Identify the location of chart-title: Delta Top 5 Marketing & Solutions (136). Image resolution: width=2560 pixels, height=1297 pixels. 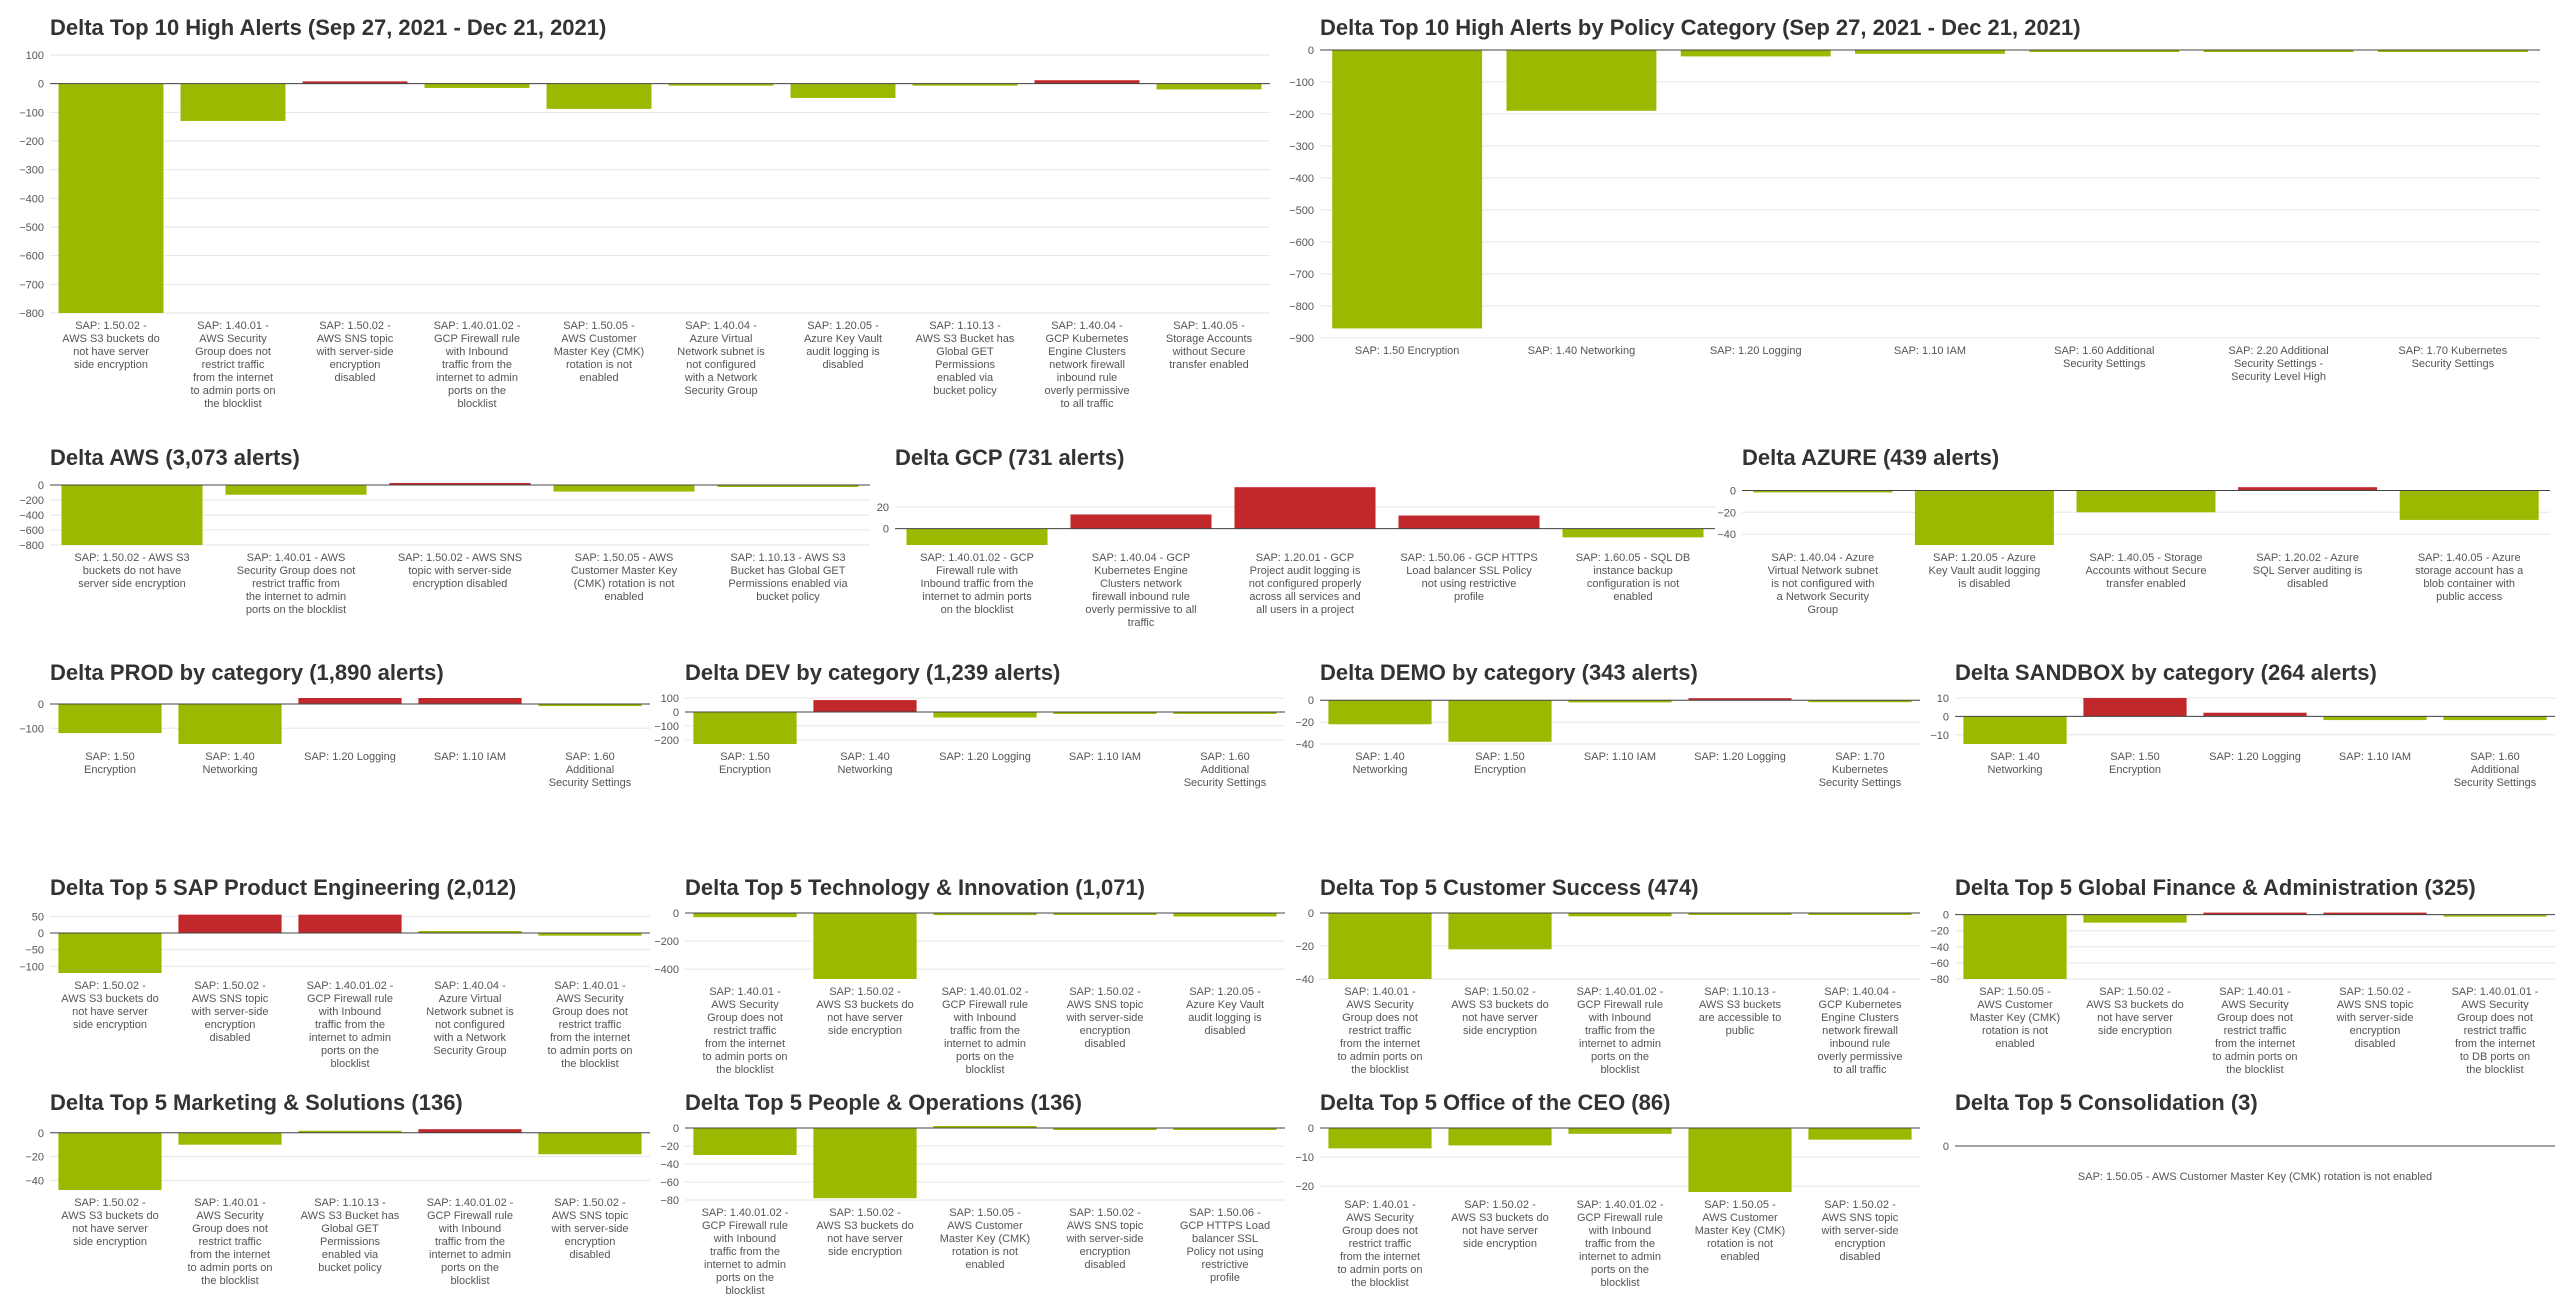
(256, 1102).